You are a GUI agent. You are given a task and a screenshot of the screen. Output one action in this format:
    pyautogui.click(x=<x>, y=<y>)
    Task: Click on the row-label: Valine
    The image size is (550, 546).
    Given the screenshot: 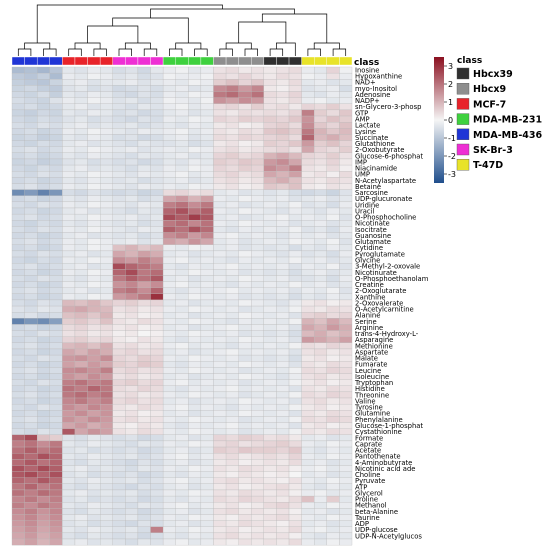 What is the action you would take?
    pyautogui.click(x=365, y=401)
    